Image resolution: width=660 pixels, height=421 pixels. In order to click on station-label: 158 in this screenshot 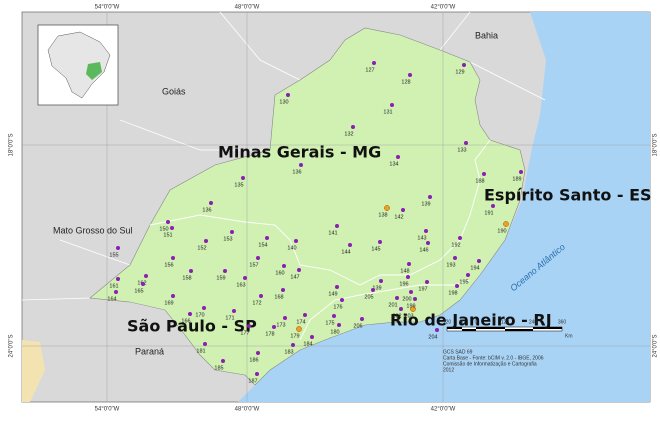, I will do `click(186, 278)`.